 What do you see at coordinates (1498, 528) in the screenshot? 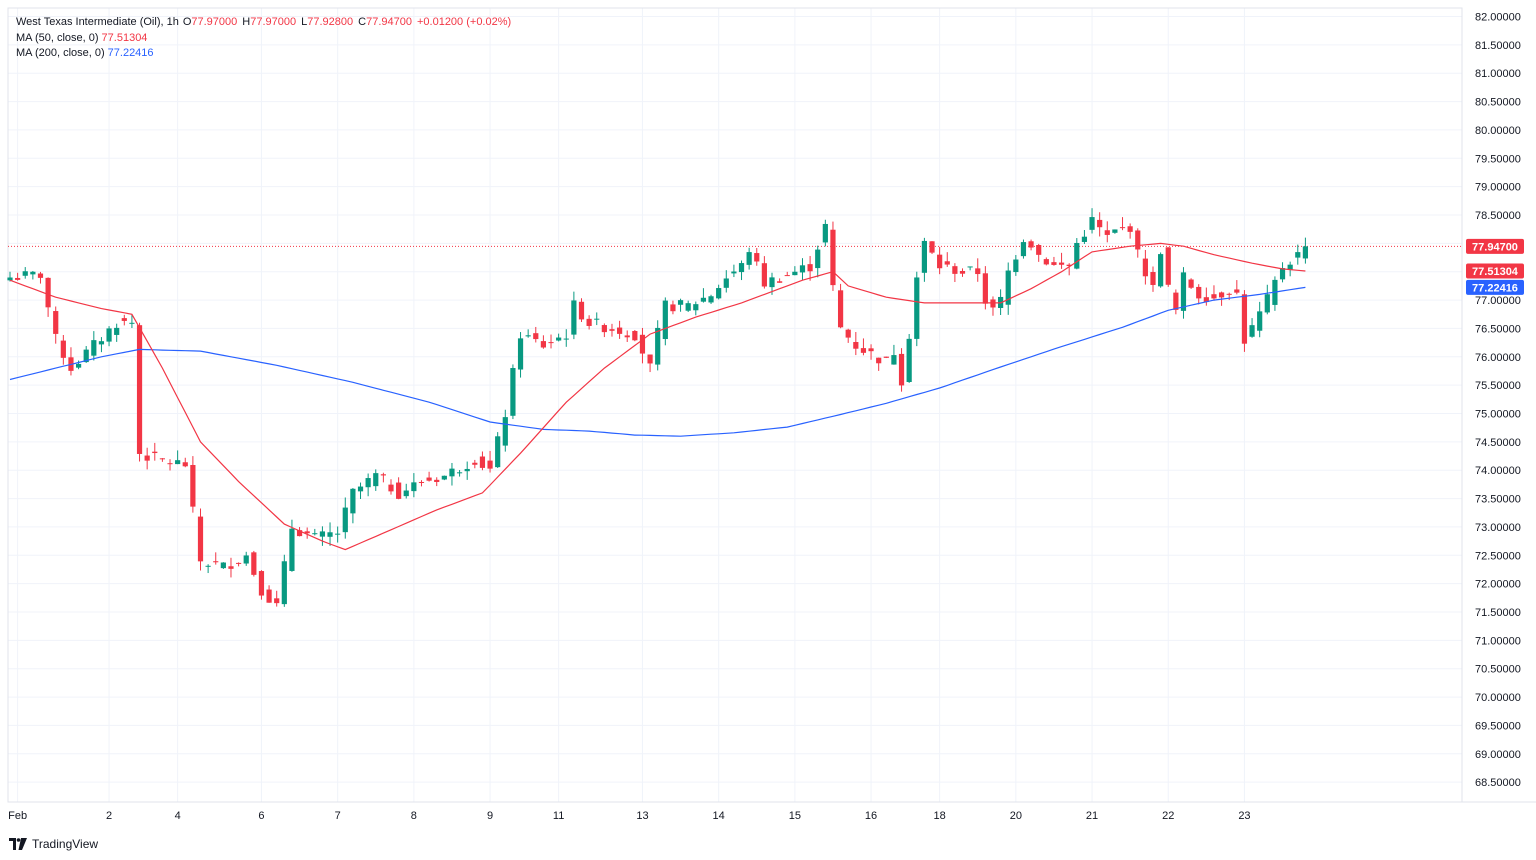
I see `y-tick-label: 73.00000` at bounding box center [1498, 528].